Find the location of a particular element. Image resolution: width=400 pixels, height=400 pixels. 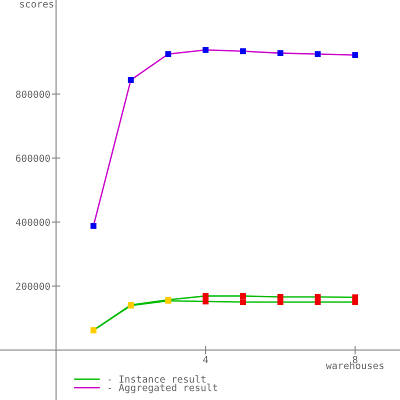

x-tick-label: 8 is located at coordinates (355, 360).